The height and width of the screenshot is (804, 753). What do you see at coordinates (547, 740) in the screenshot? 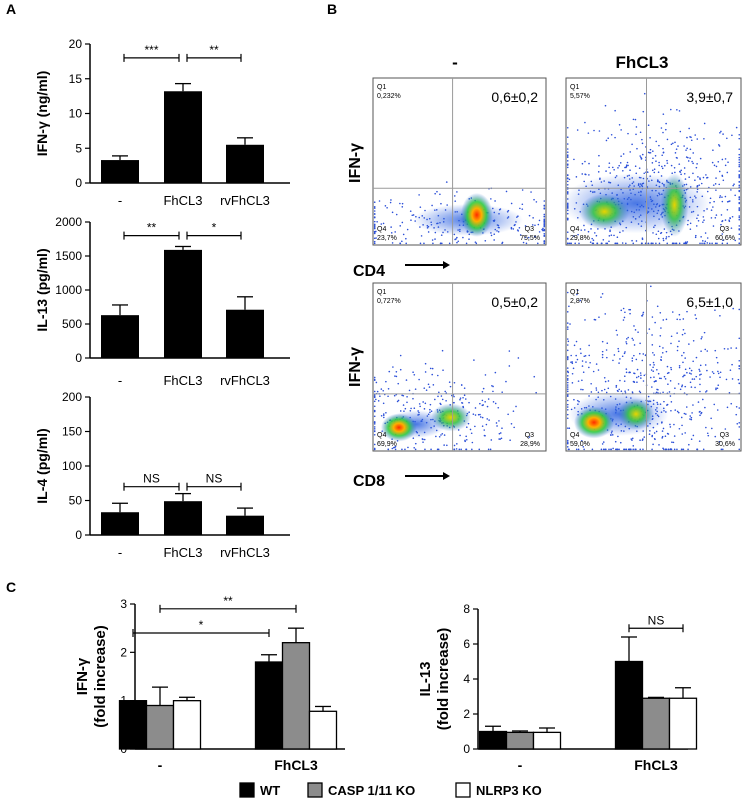
I see `bar` at bounding box center [547, 740].